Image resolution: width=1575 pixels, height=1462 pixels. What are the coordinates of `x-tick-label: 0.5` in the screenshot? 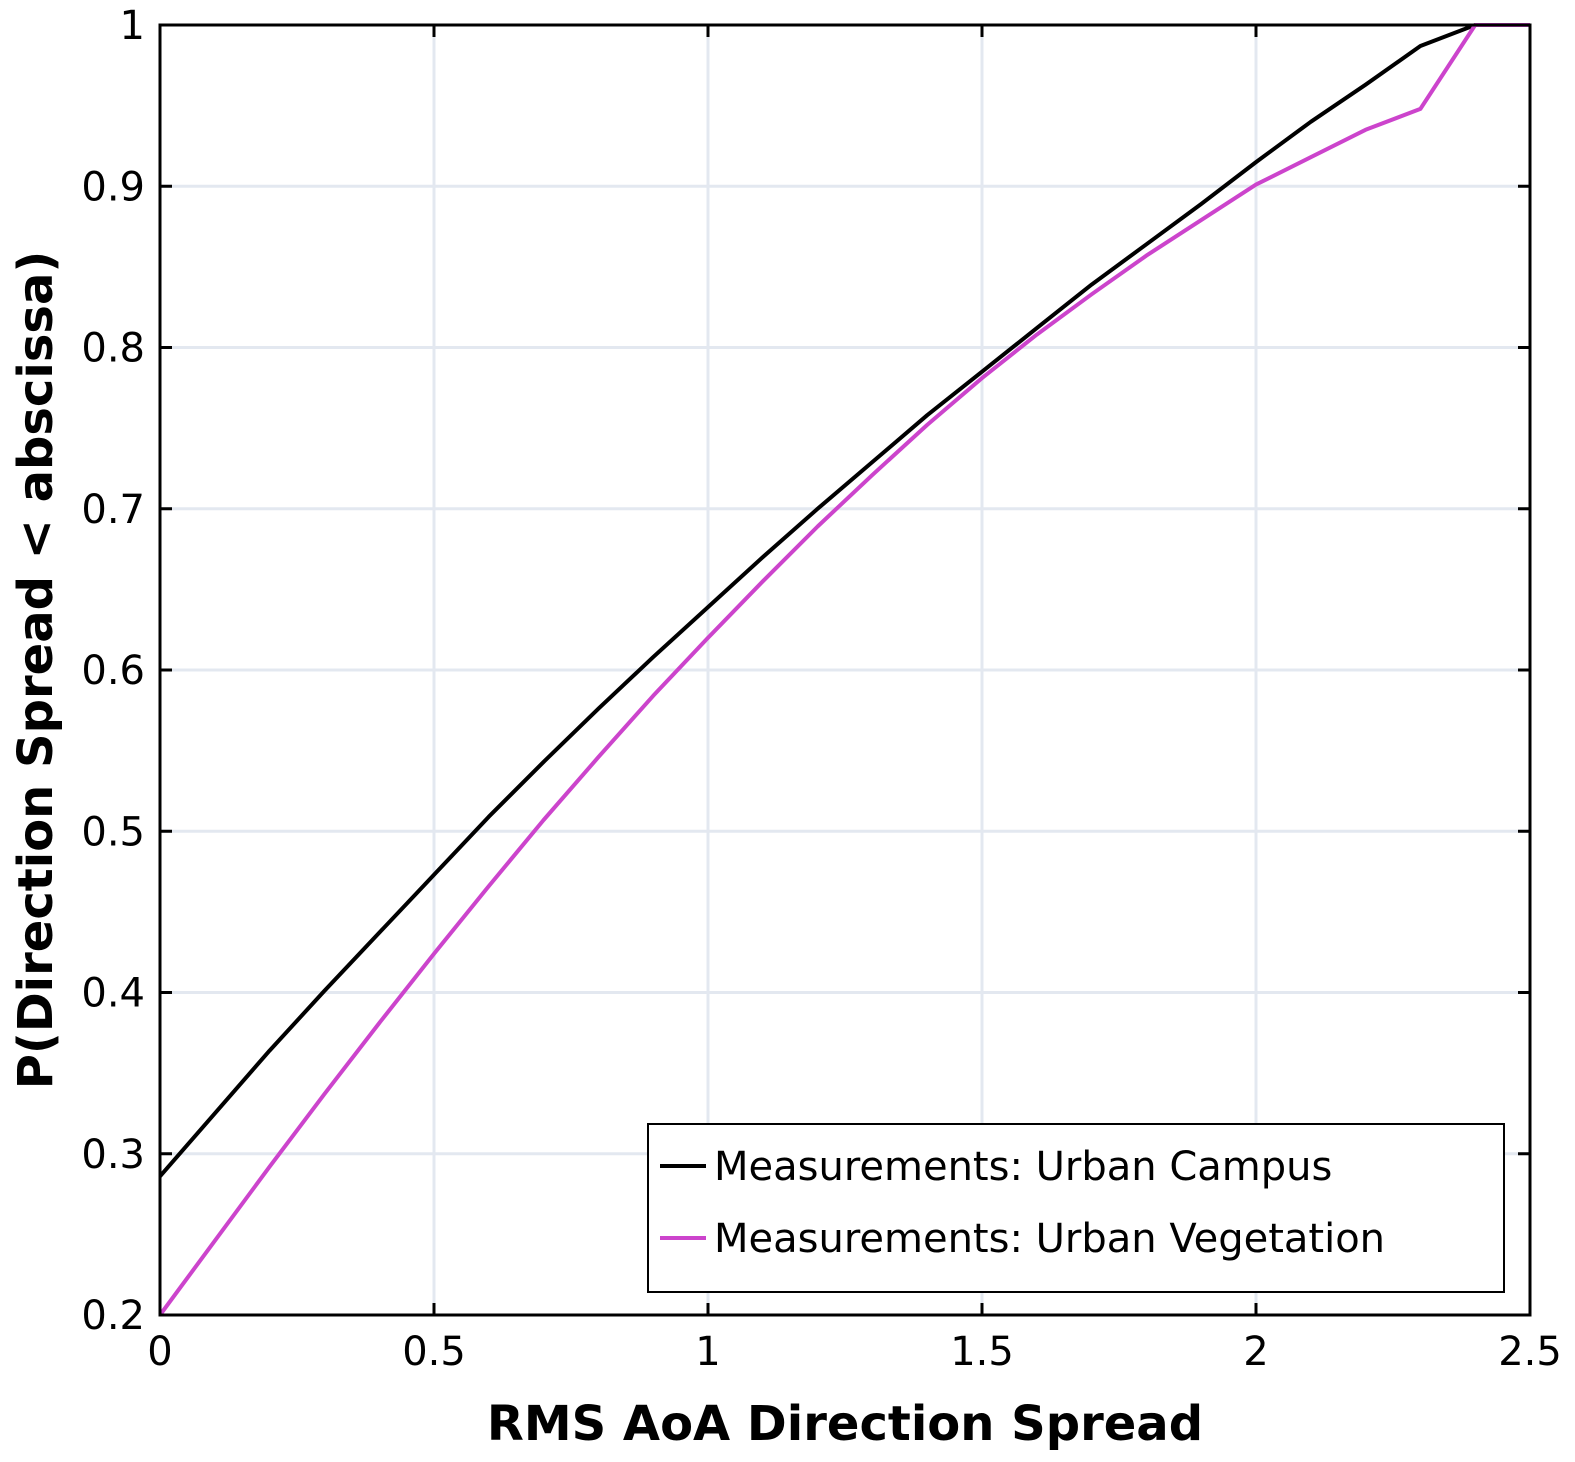 It's located at (434, 1352).